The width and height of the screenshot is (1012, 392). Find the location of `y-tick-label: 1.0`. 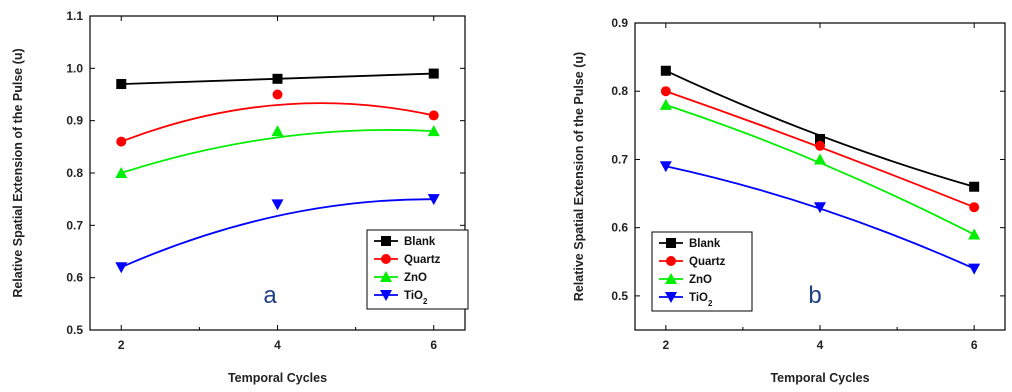

y-tick-label: 1.0 is located at coordinates (74, 68).